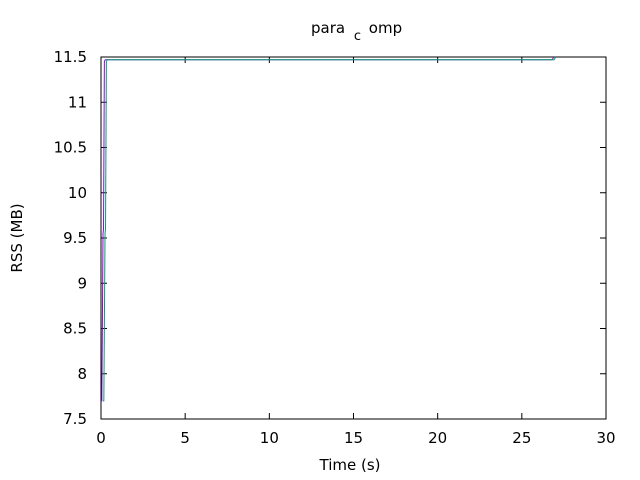  I want to click on chart-title-subscript: c, so click(357, 36).